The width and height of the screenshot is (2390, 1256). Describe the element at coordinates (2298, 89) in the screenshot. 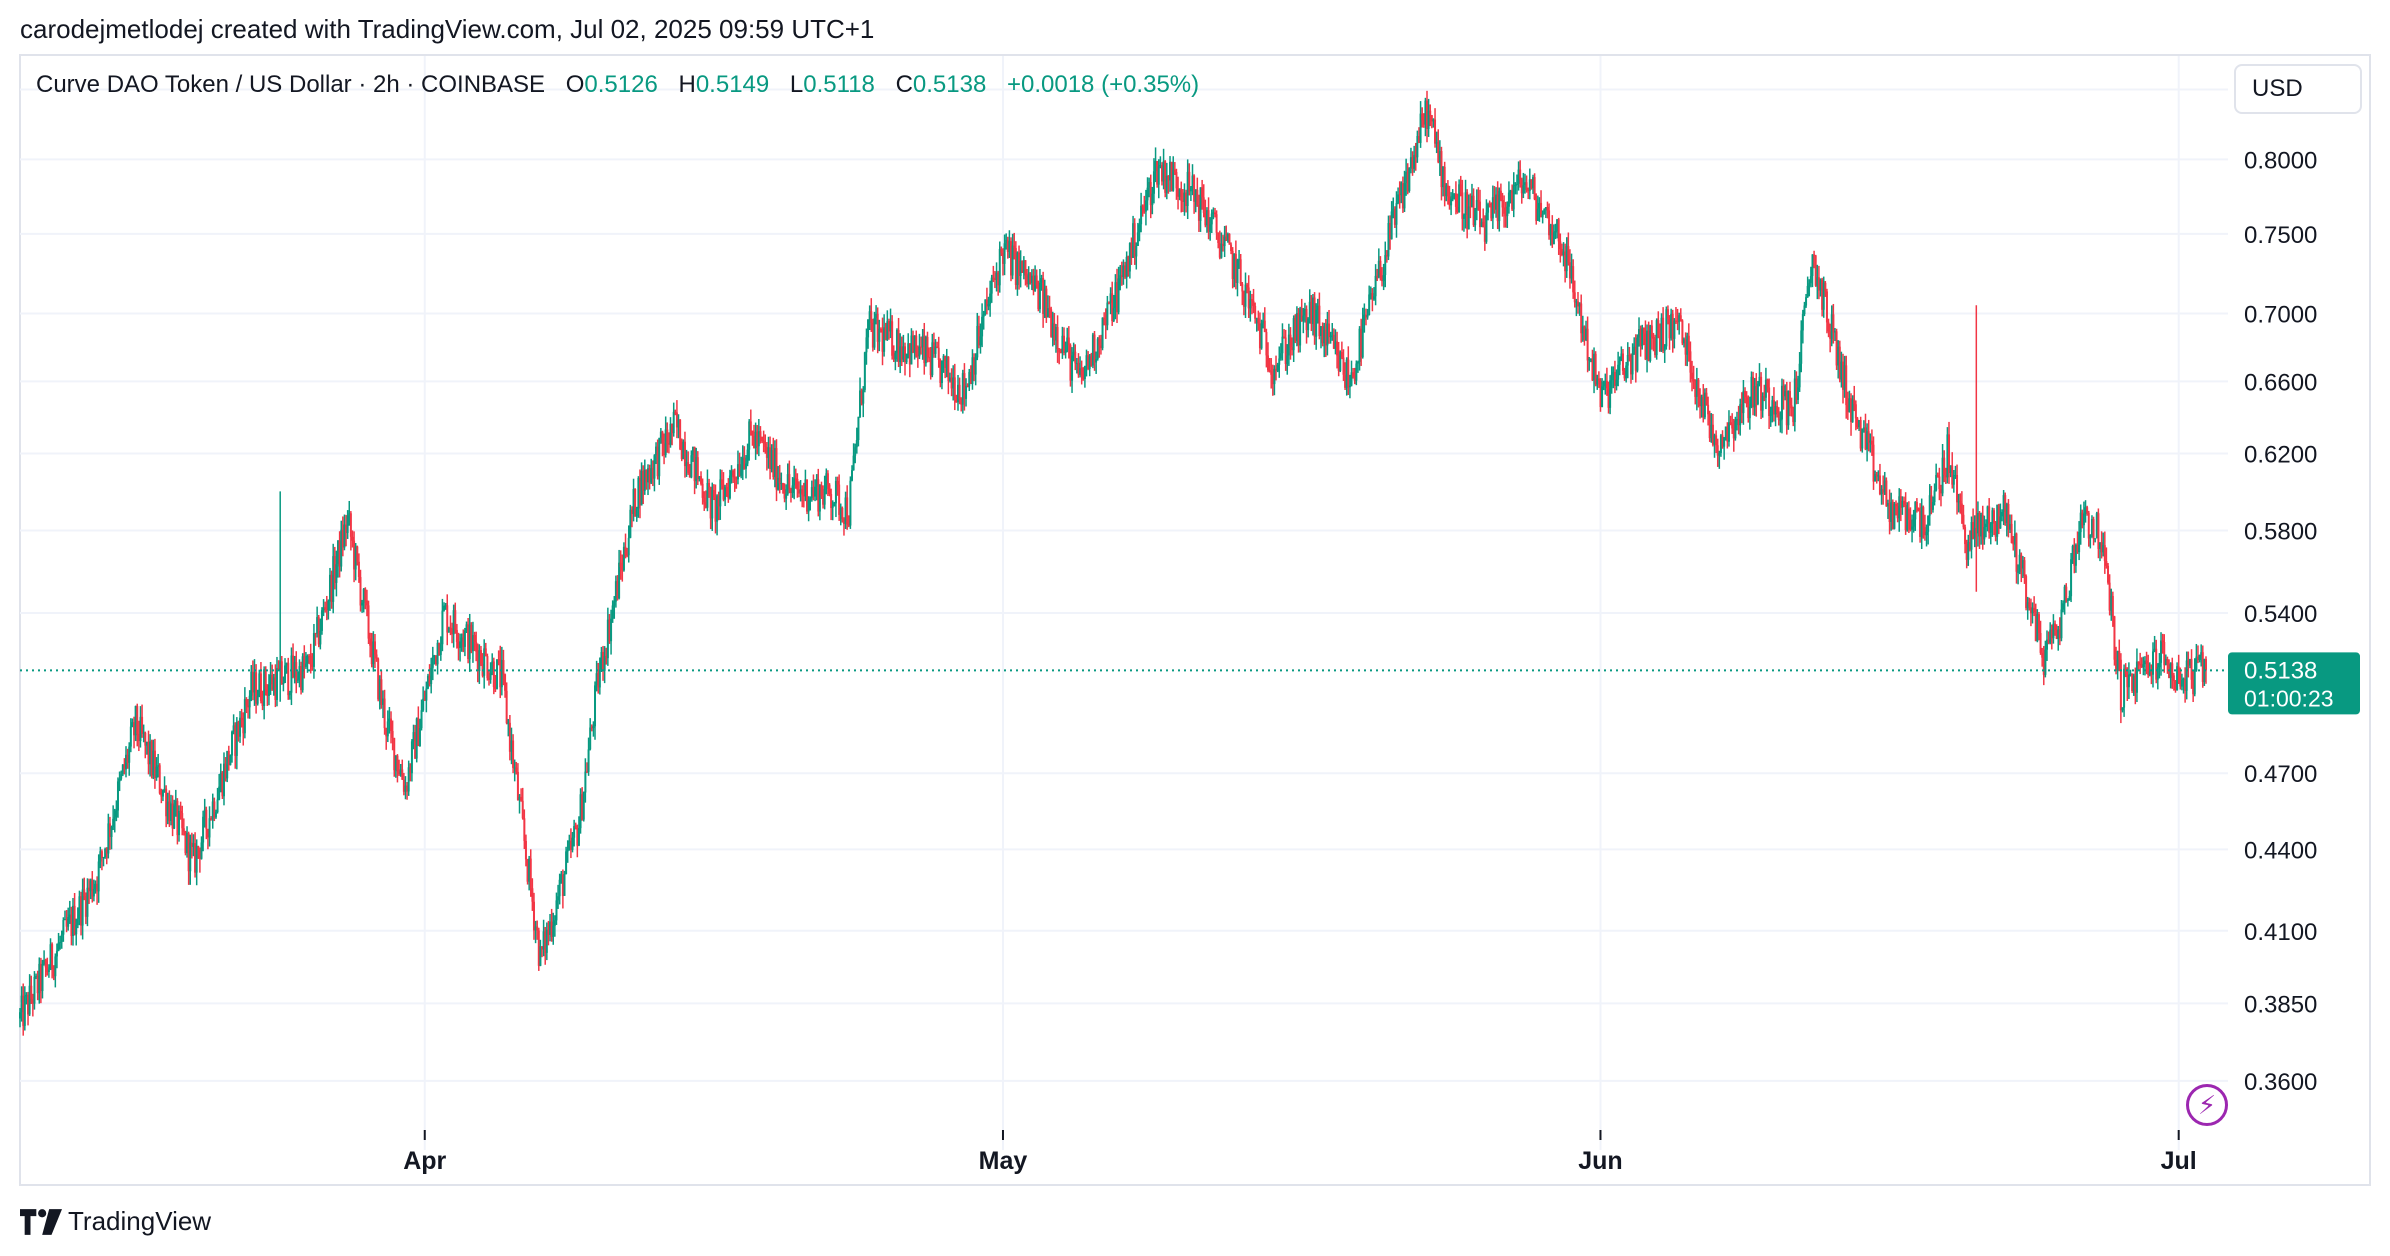

I see `currency-button: USD` at that location.